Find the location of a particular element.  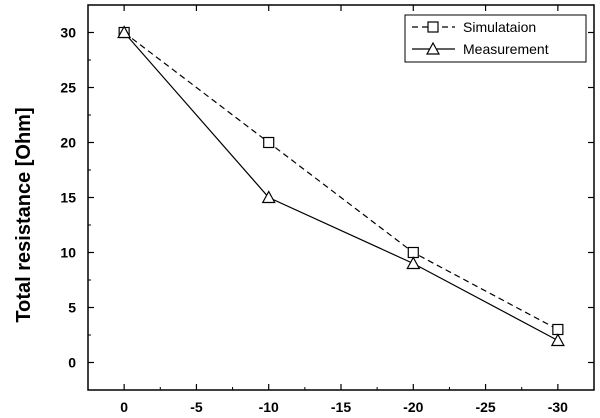

y-tick-label: 5 is located at coordinates (72, 308).